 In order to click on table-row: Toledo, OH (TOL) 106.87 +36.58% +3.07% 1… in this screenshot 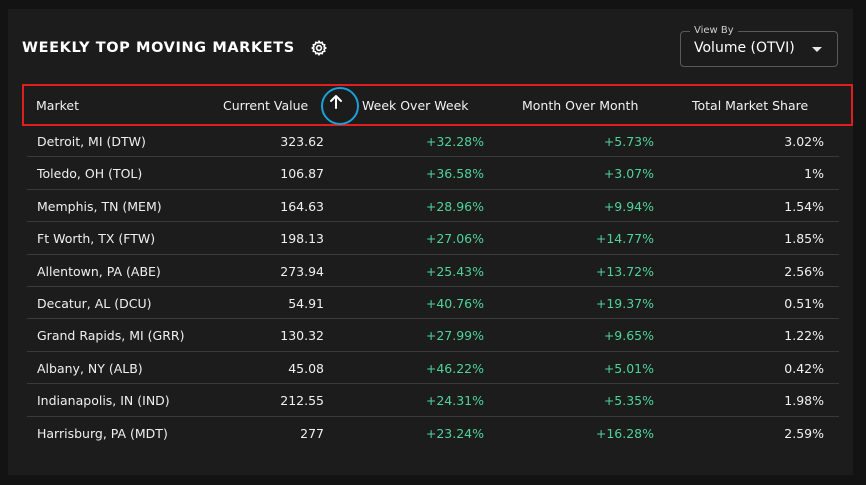, I will do `click(433, 173)`.